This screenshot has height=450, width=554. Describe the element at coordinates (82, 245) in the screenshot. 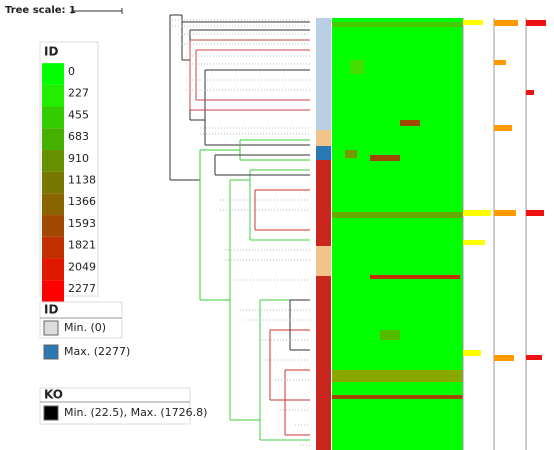

I see `gradient-label: 1821` at that location.